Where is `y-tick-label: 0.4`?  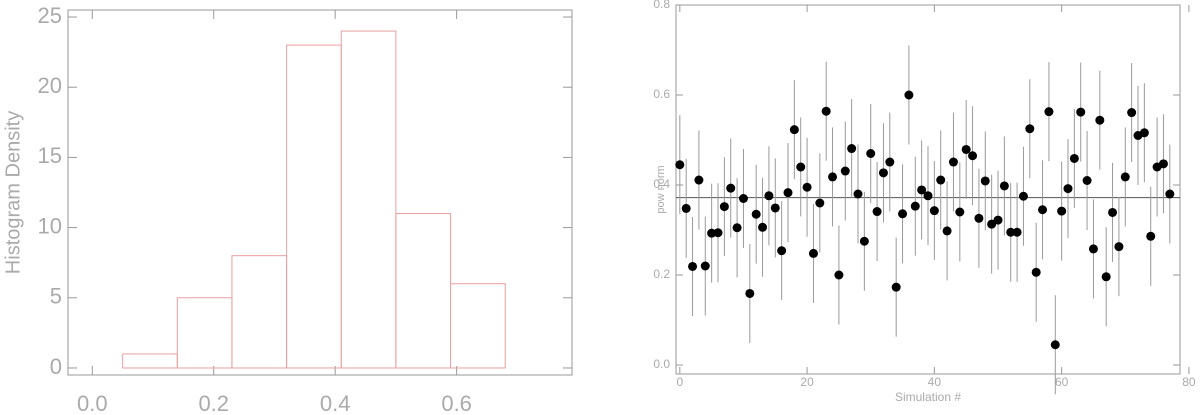 y-tick-label: 0.4 is located at coordinates (661, 184).